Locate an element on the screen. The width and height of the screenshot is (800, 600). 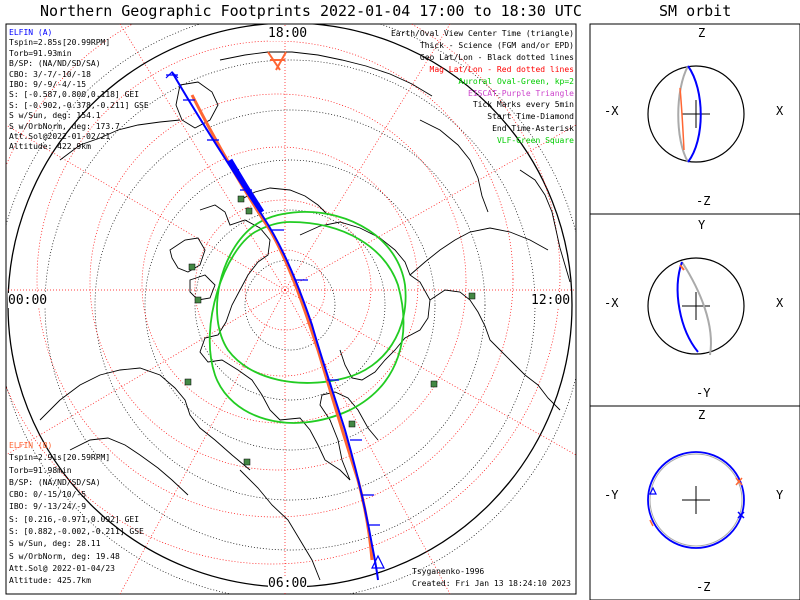
probe-a-line: S w/Sun, deg: 154.1 is located at coordinates (55, 116).